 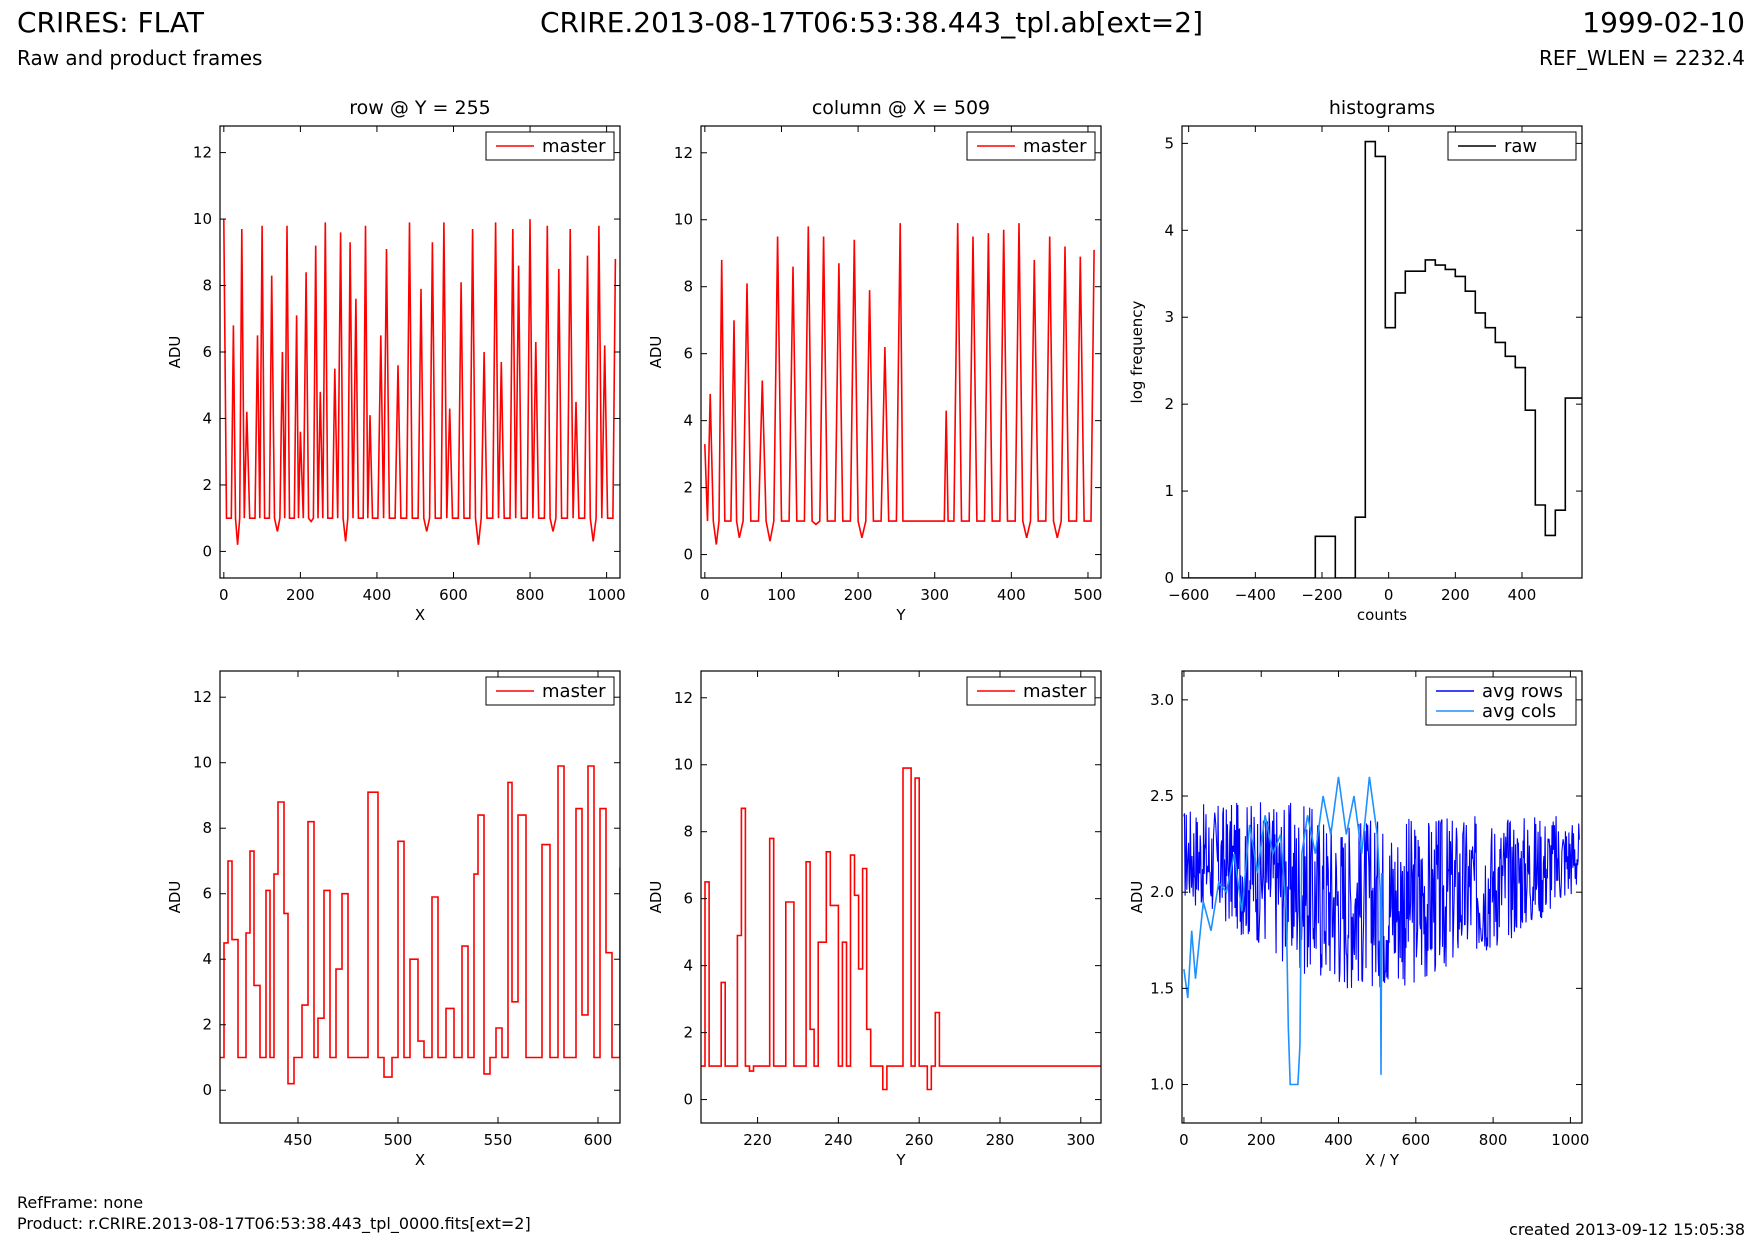 What do you see at coordinates (1162, 1085) in the screenshot?
I see `y-tick-label: 1.0` at bounding box center [1162, 1085].